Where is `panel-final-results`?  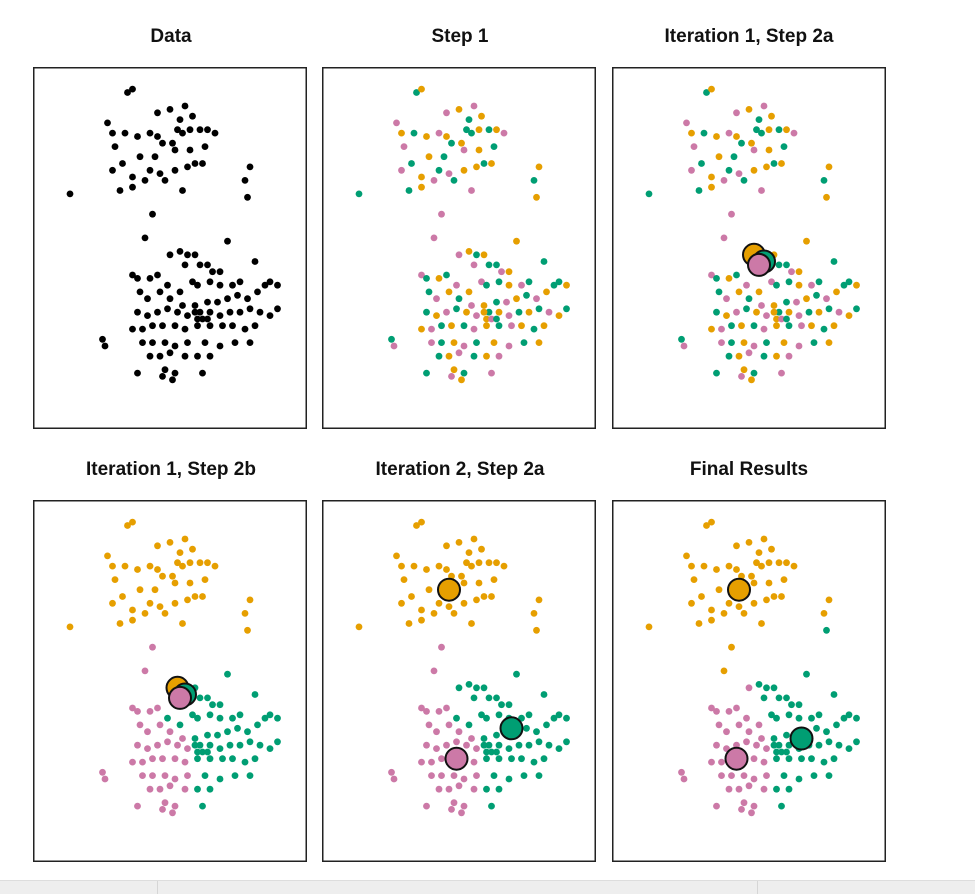 panel-final-results is located at coordinates (749, 681).